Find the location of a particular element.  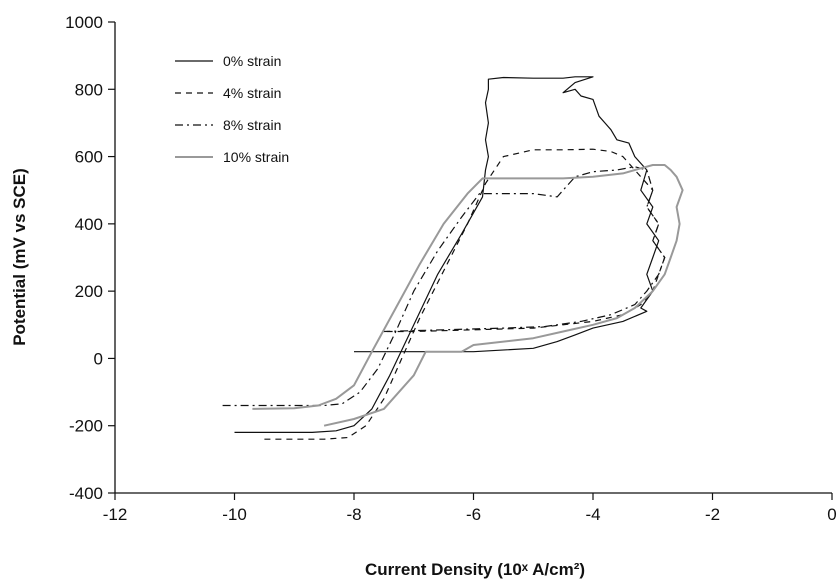

legend-label-2: 8% strain is located at coordinates (252, 125).